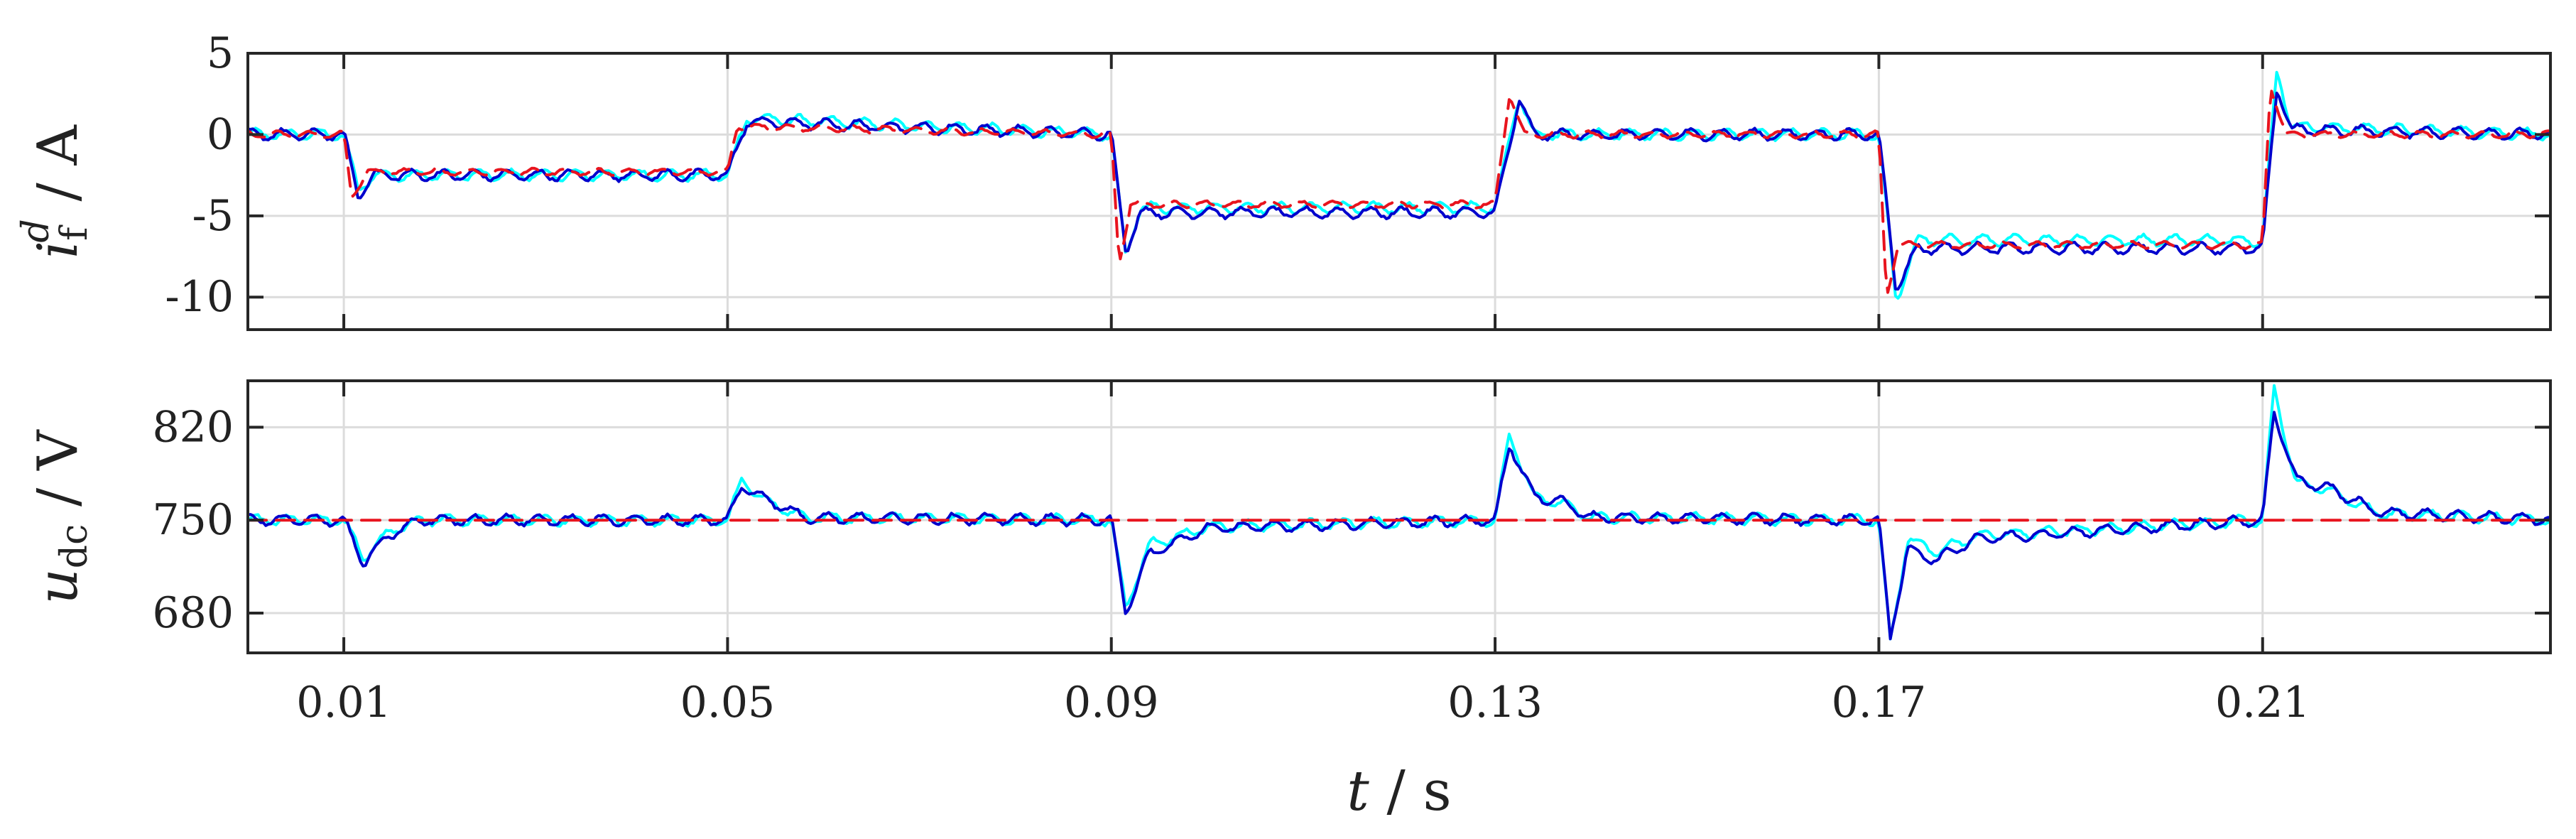 This screenshot has width=2576, height=839. I want to click on x-tick-label: 0.09, so click(1111, 702).